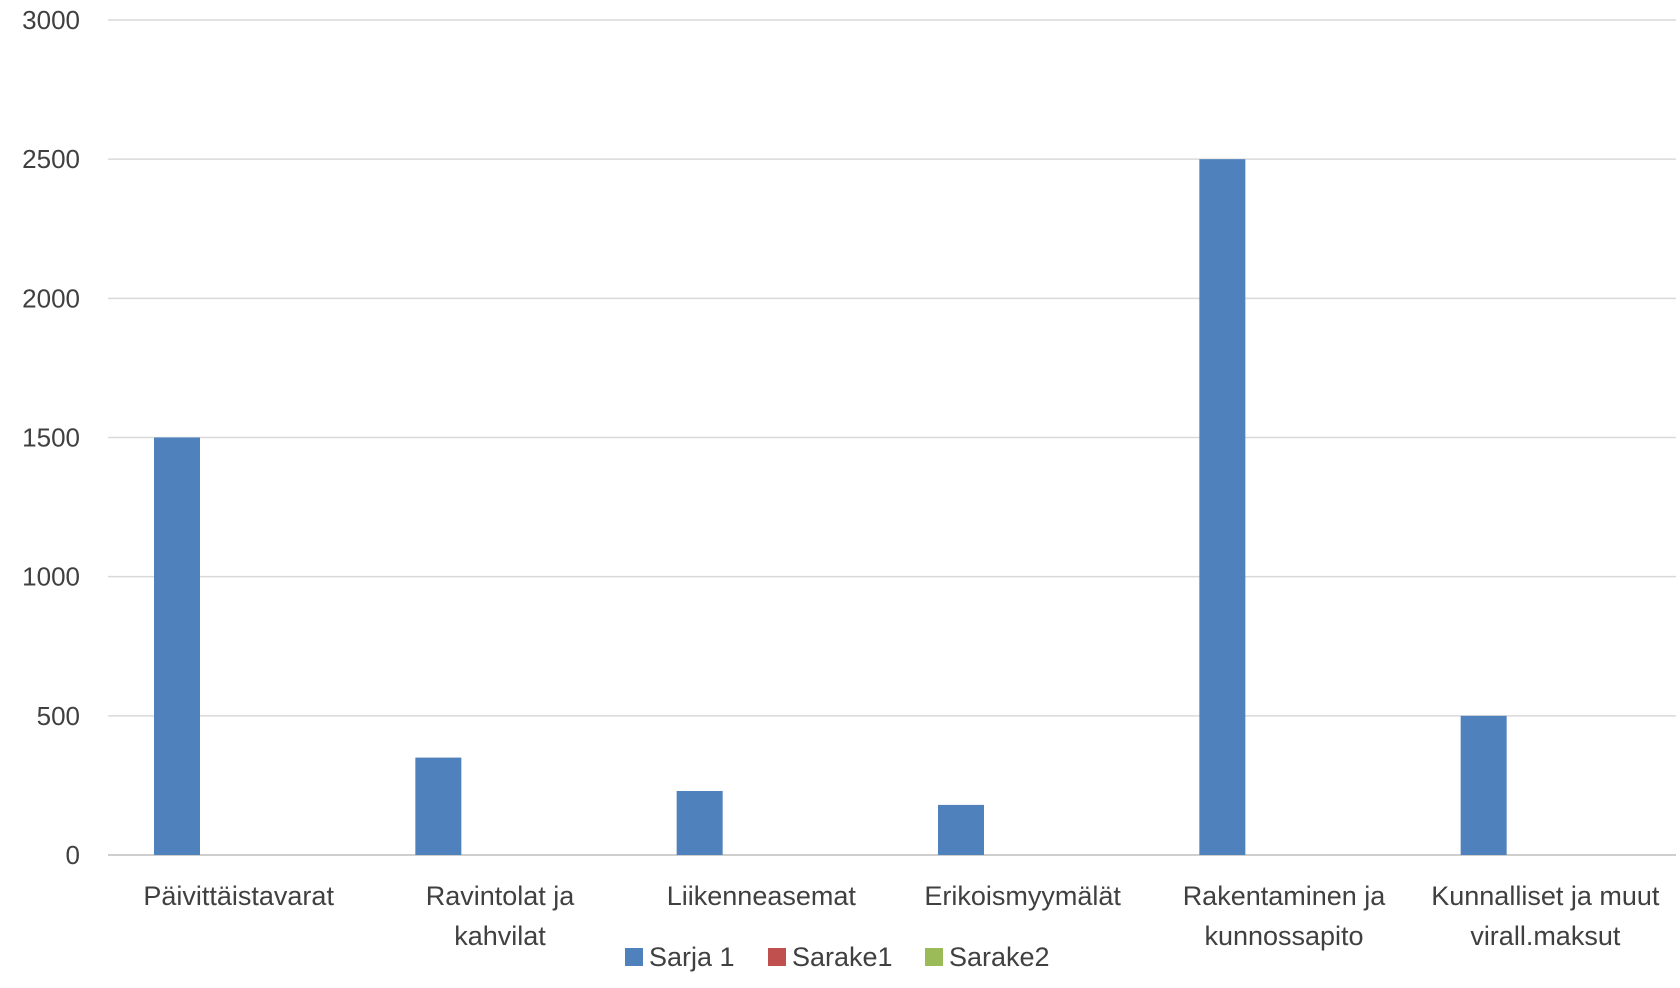 Image resolution: width=1680 pixels, height=988 pixels. Describe the element at coordinates (1283, 936) in the screenshot. I see `x-category-label-line: kunnossapito` at that location.